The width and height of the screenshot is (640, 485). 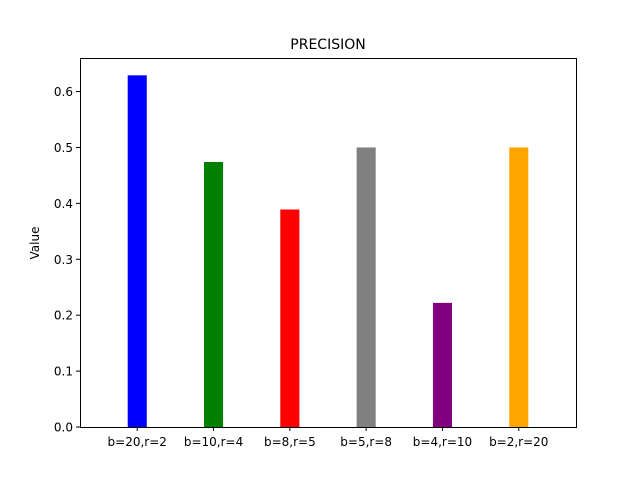 What do you see at coordinates (35, 243) in the screenshot?
I see `y-axis-label: Value` at bounding box center [35, 243].